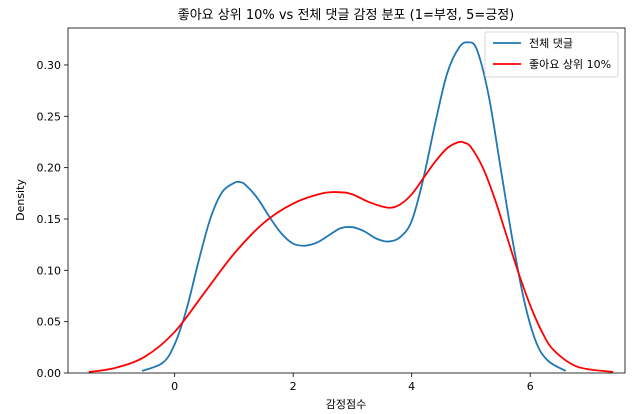  I want to click on y-tick-label: 0.10, so click(49, 270).